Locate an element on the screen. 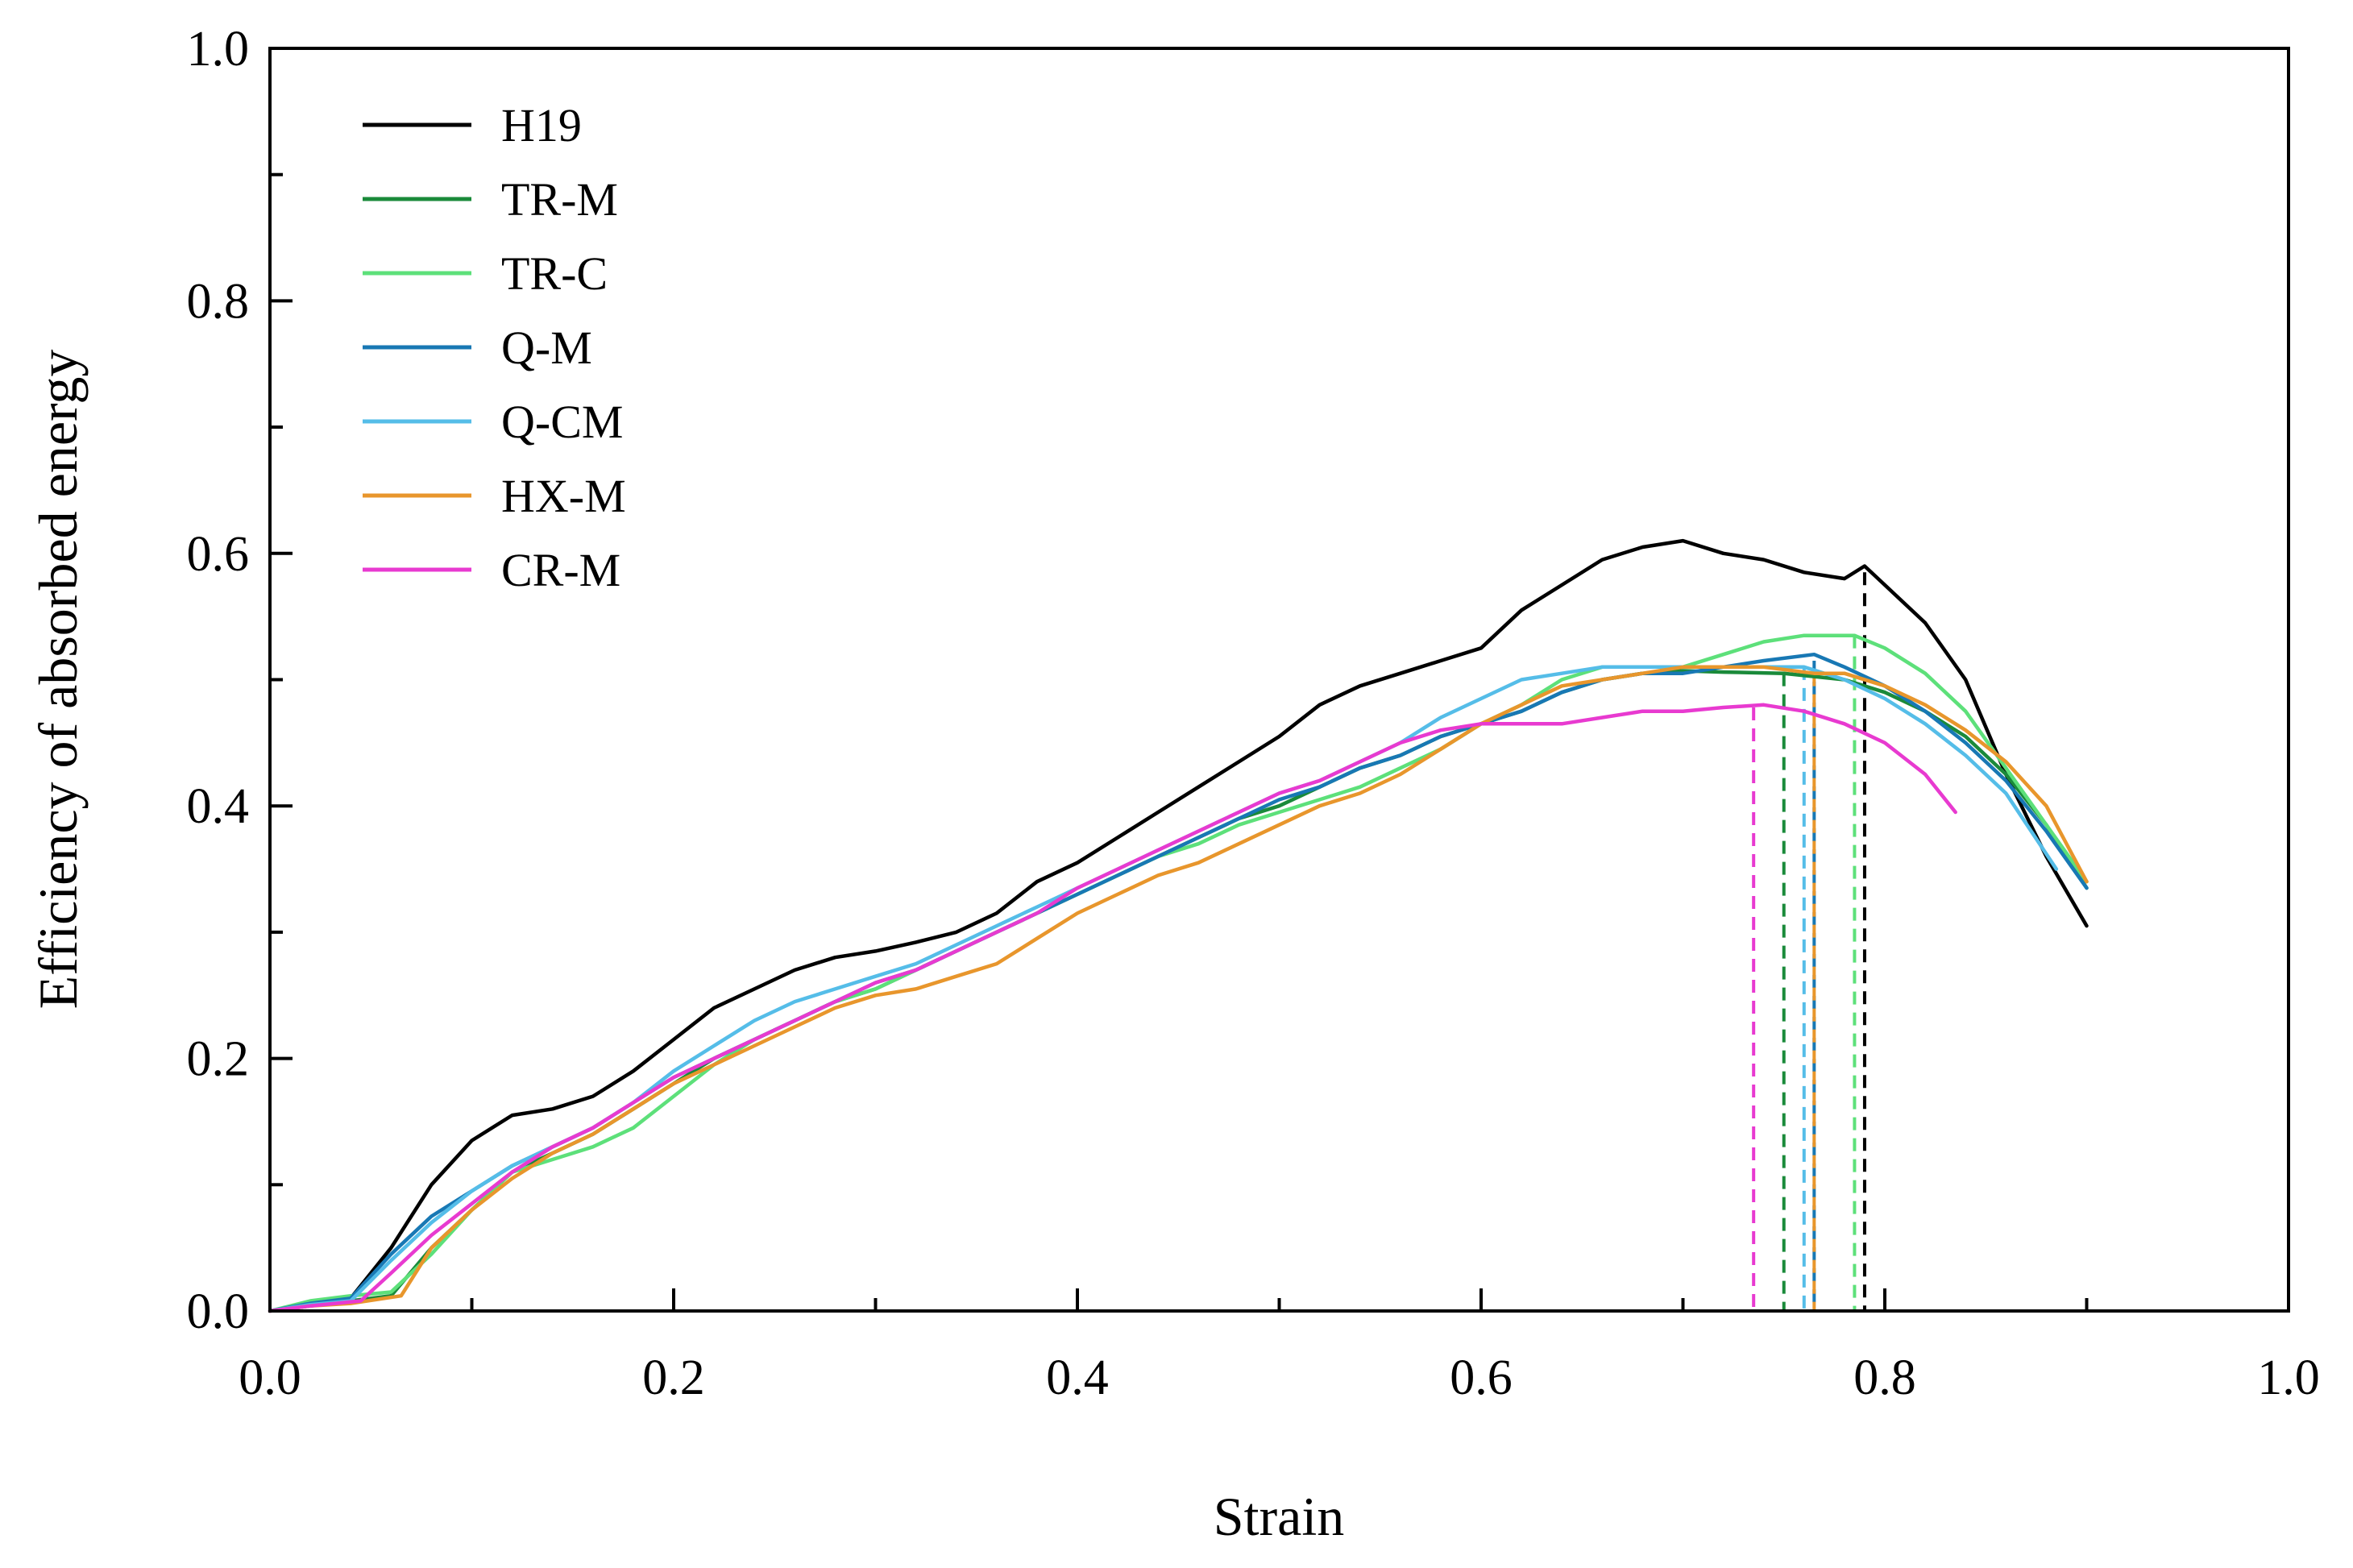  y-tick-label: 0.4 is located at coordinates (219, 806).